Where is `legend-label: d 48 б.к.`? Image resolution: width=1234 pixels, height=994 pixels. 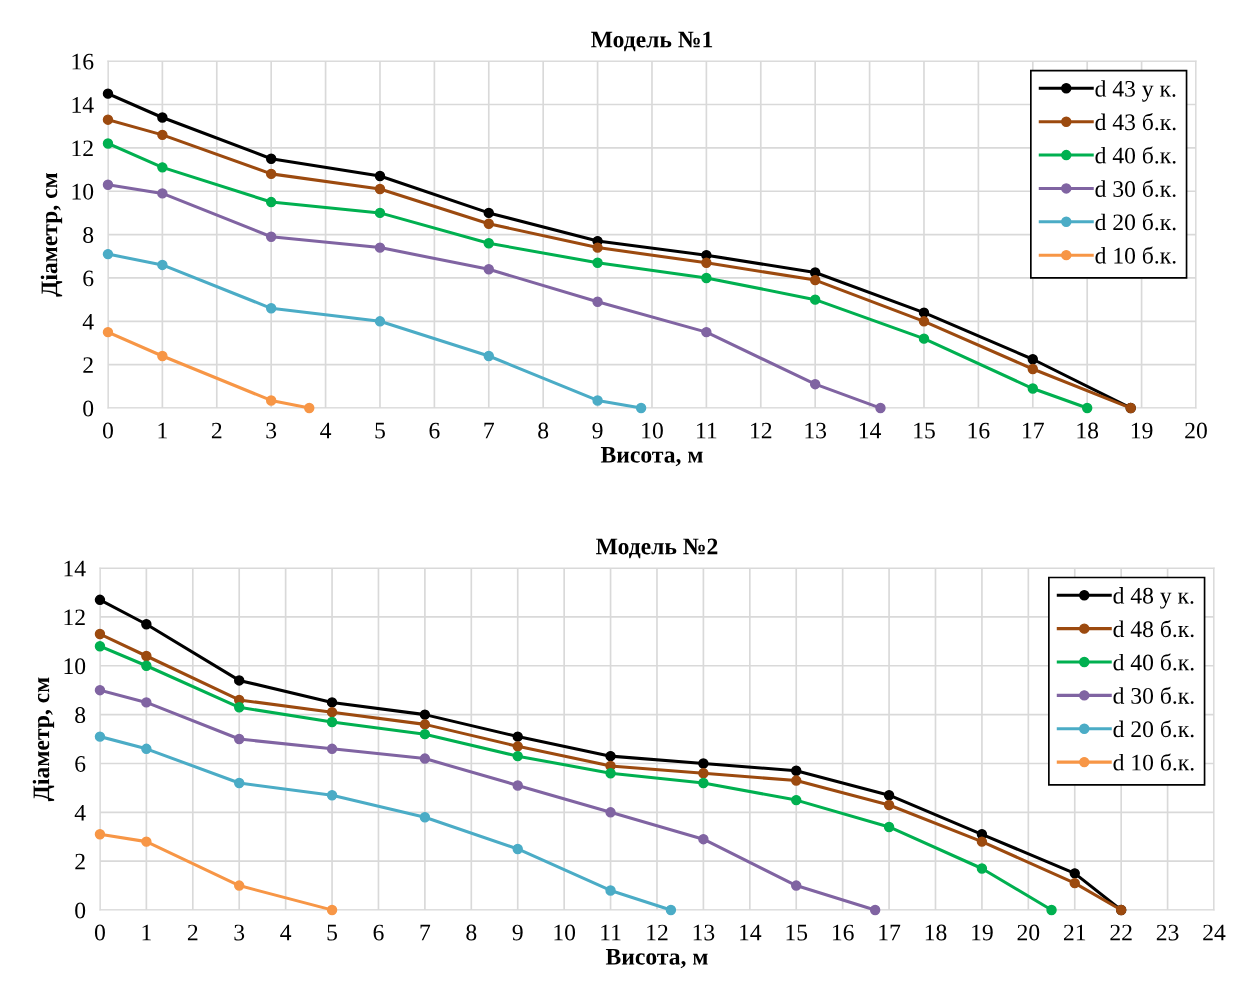
legend-label: d 48 б.к. is located at coordinates (1153, 629).